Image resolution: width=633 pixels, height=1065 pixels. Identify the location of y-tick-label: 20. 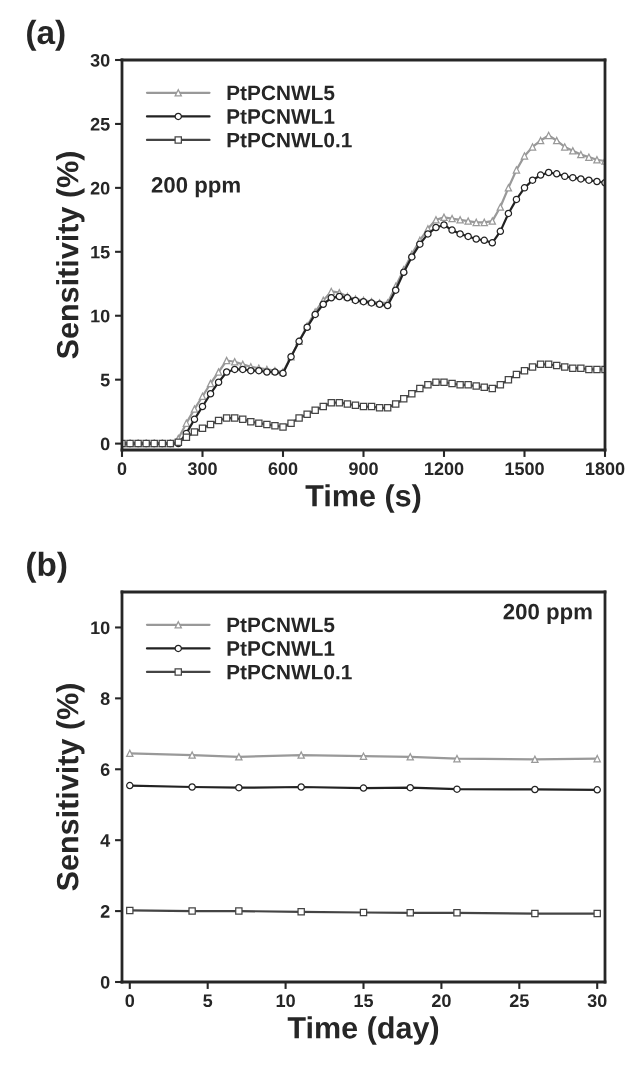
(100, 188).